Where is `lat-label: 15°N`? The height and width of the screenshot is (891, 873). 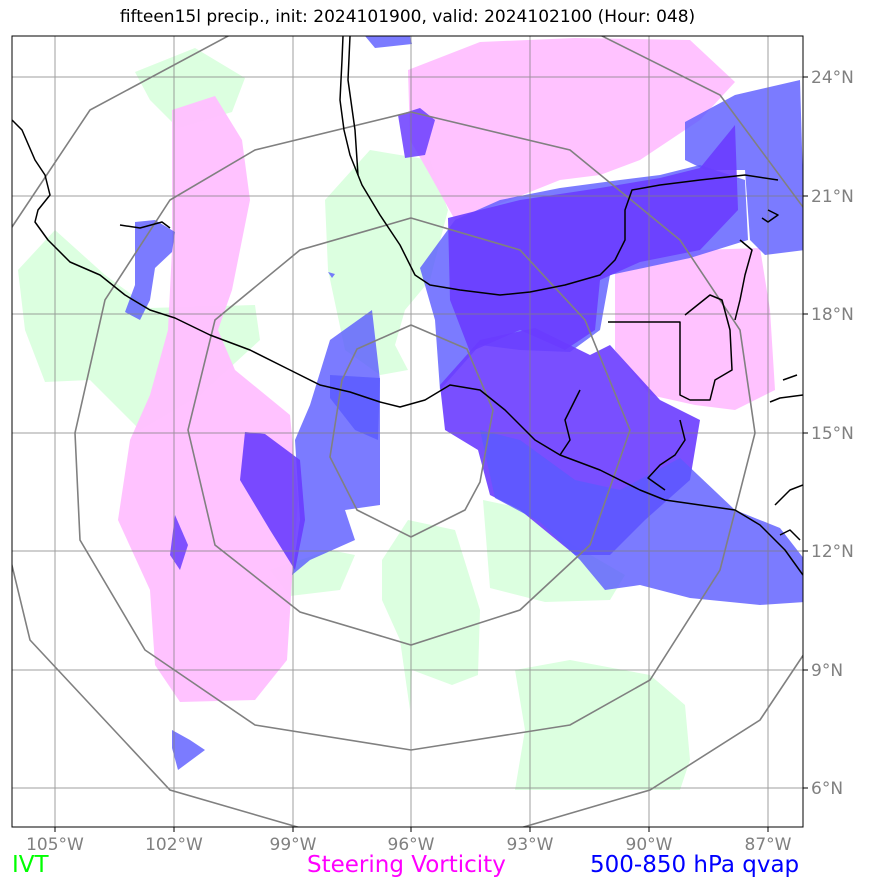
lat-label: 15°N is located at coordinates (832, 434).